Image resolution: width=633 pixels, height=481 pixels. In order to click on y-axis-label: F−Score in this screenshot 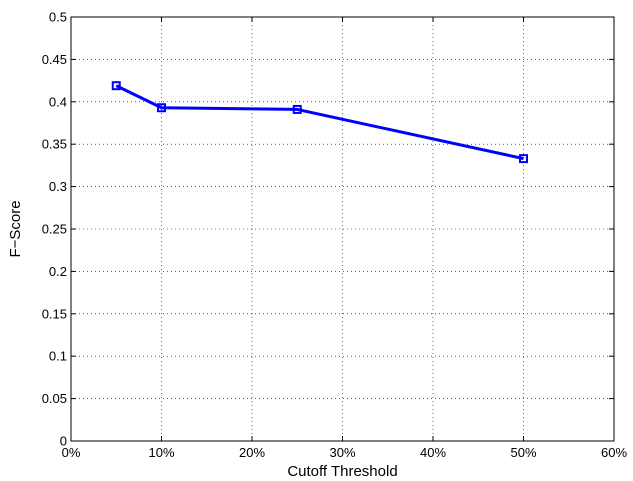, I will do `click(15, 228)`.